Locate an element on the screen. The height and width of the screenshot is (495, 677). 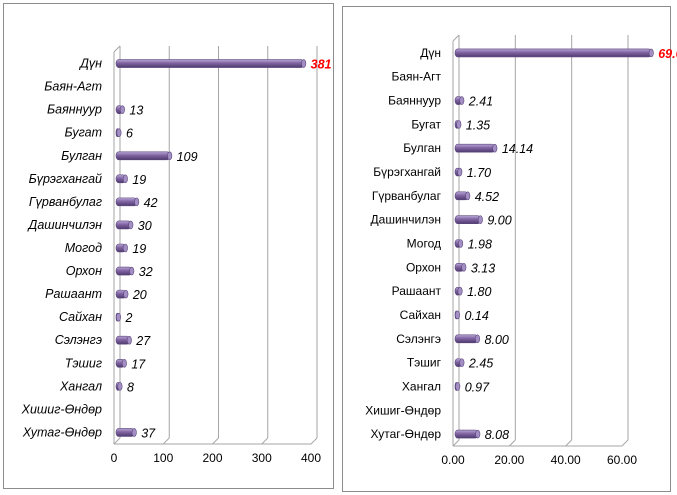
x-tick-label: 400 is located at coordinates (311, 458).